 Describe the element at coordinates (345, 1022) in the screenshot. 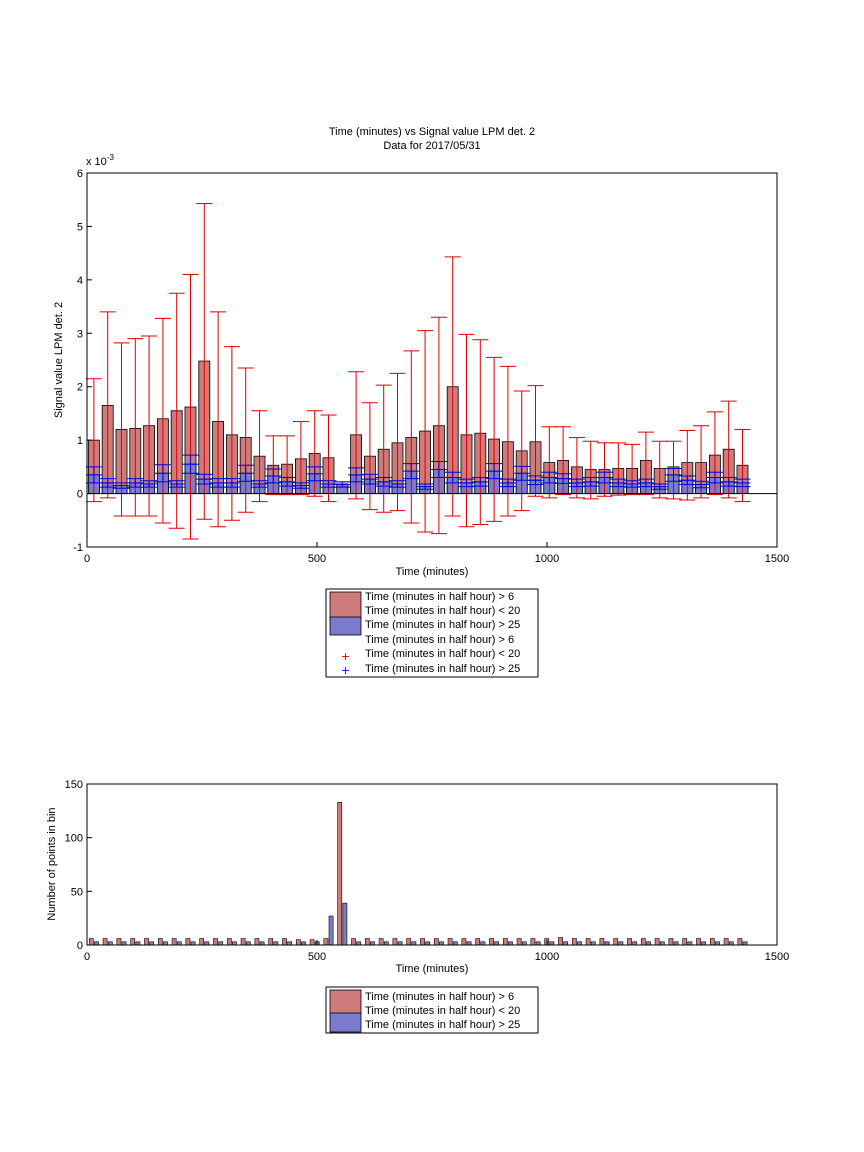

I see `legend-swatch-blue-bottom` at that location.